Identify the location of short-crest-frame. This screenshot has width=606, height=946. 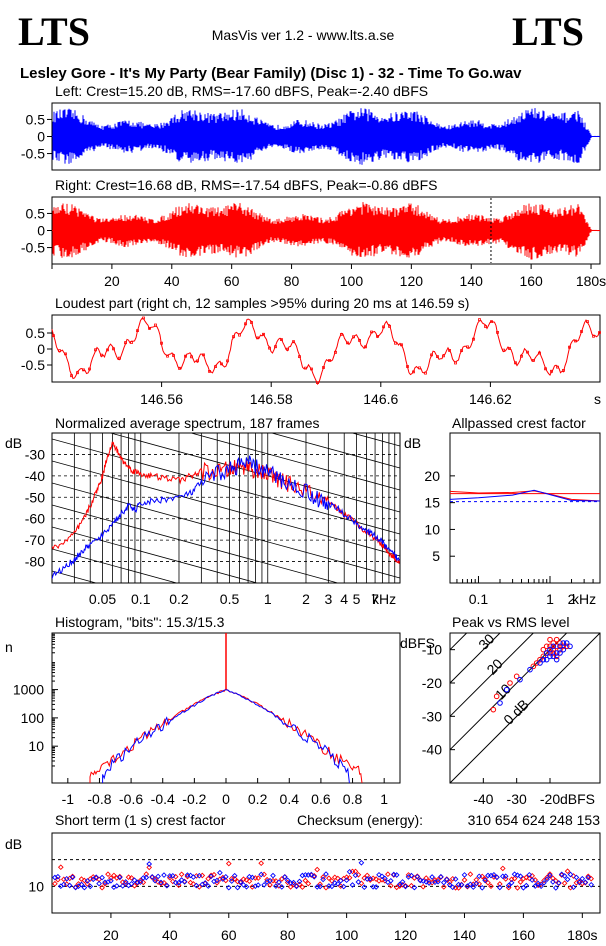
(326, 873).